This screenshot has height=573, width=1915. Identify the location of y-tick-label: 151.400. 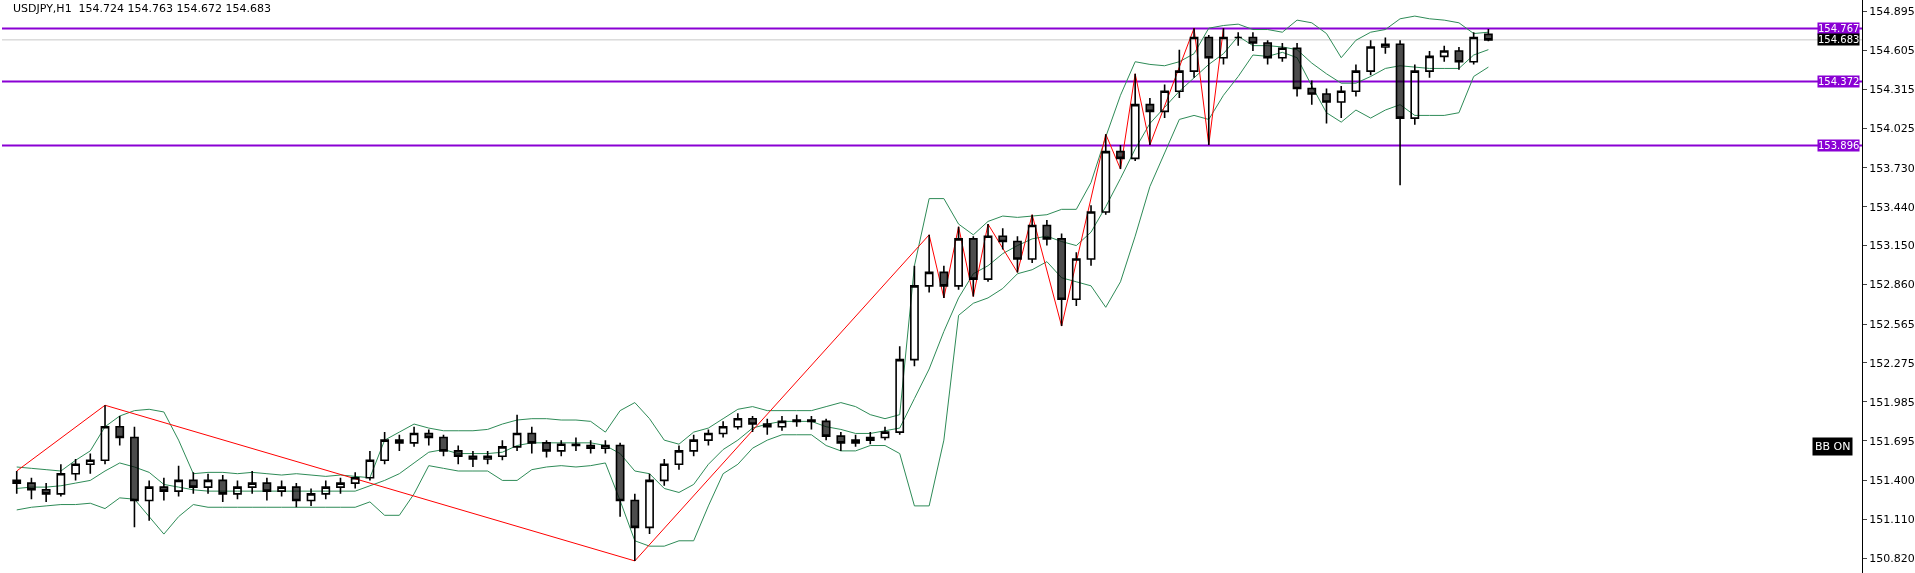
(1892, 481).